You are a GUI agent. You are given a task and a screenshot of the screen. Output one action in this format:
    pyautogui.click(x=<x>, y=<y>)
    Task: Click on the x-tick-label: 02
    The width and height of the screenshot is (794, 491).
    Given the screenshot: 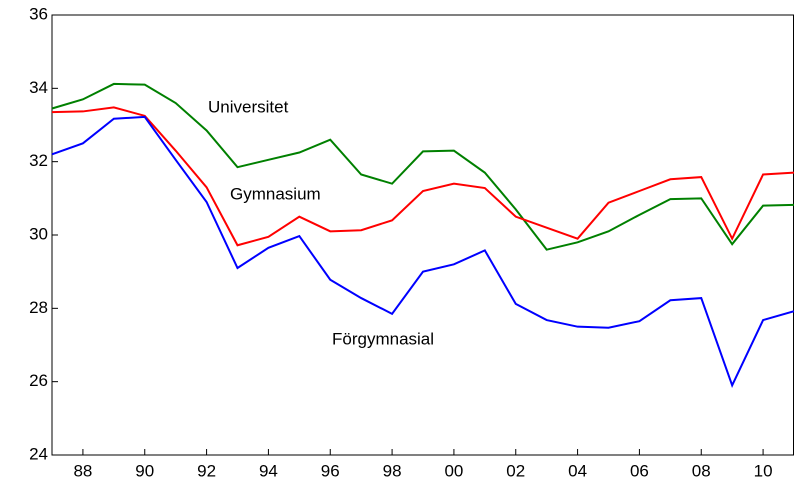 What is the action you would take?
    pyautogui.click(x=515, y=470)
    